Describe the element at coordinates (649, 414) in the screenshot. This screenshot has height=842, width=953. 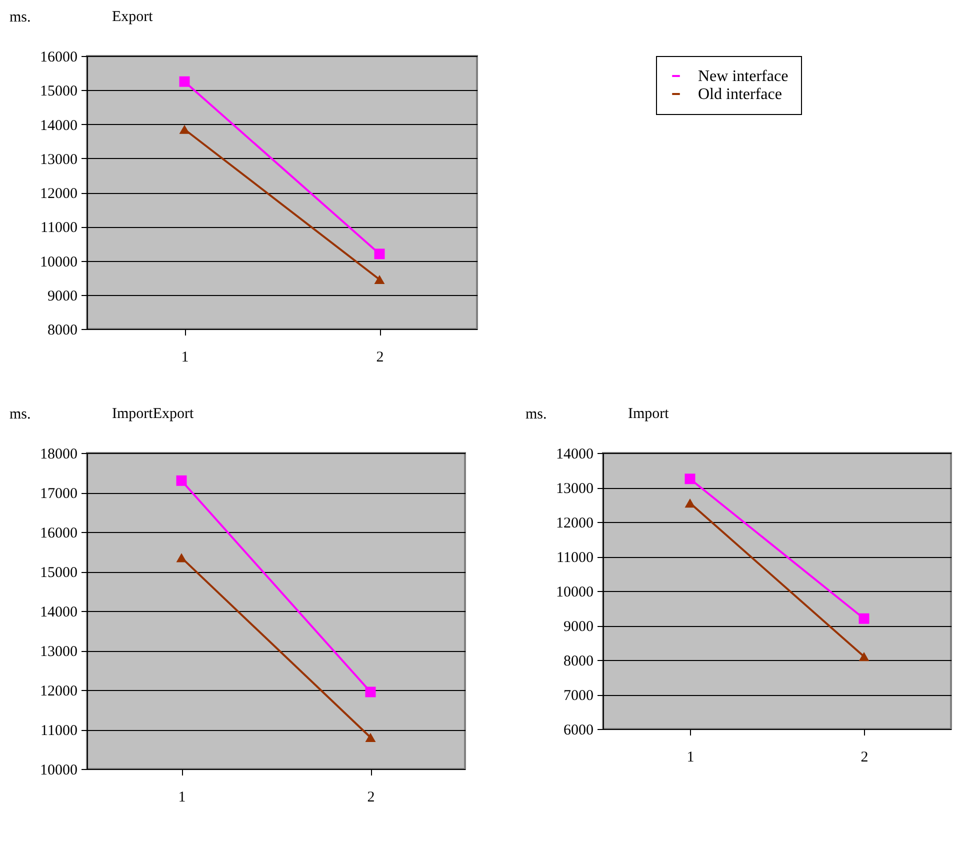
I see `chart-title: Import` at that location.